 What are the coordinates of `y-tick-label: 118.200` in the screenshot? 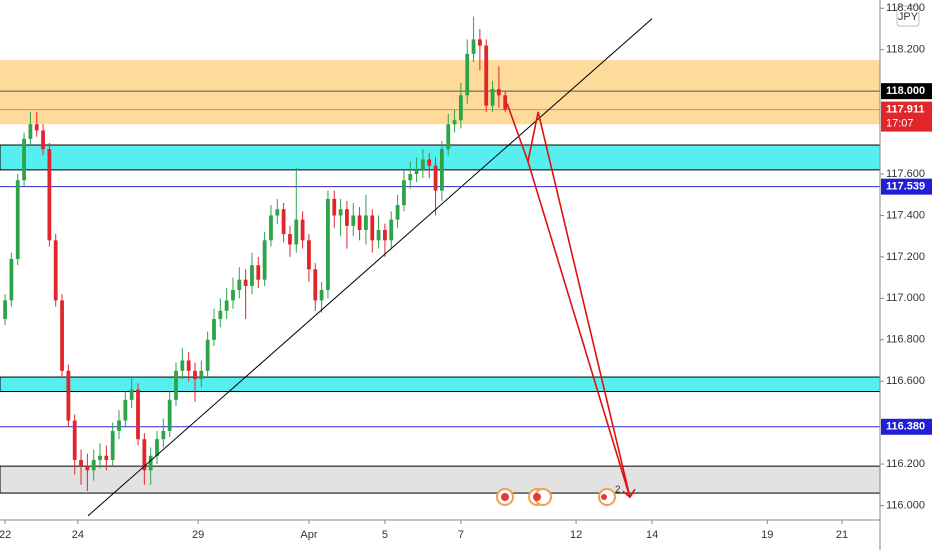 It's located at (905, 50).